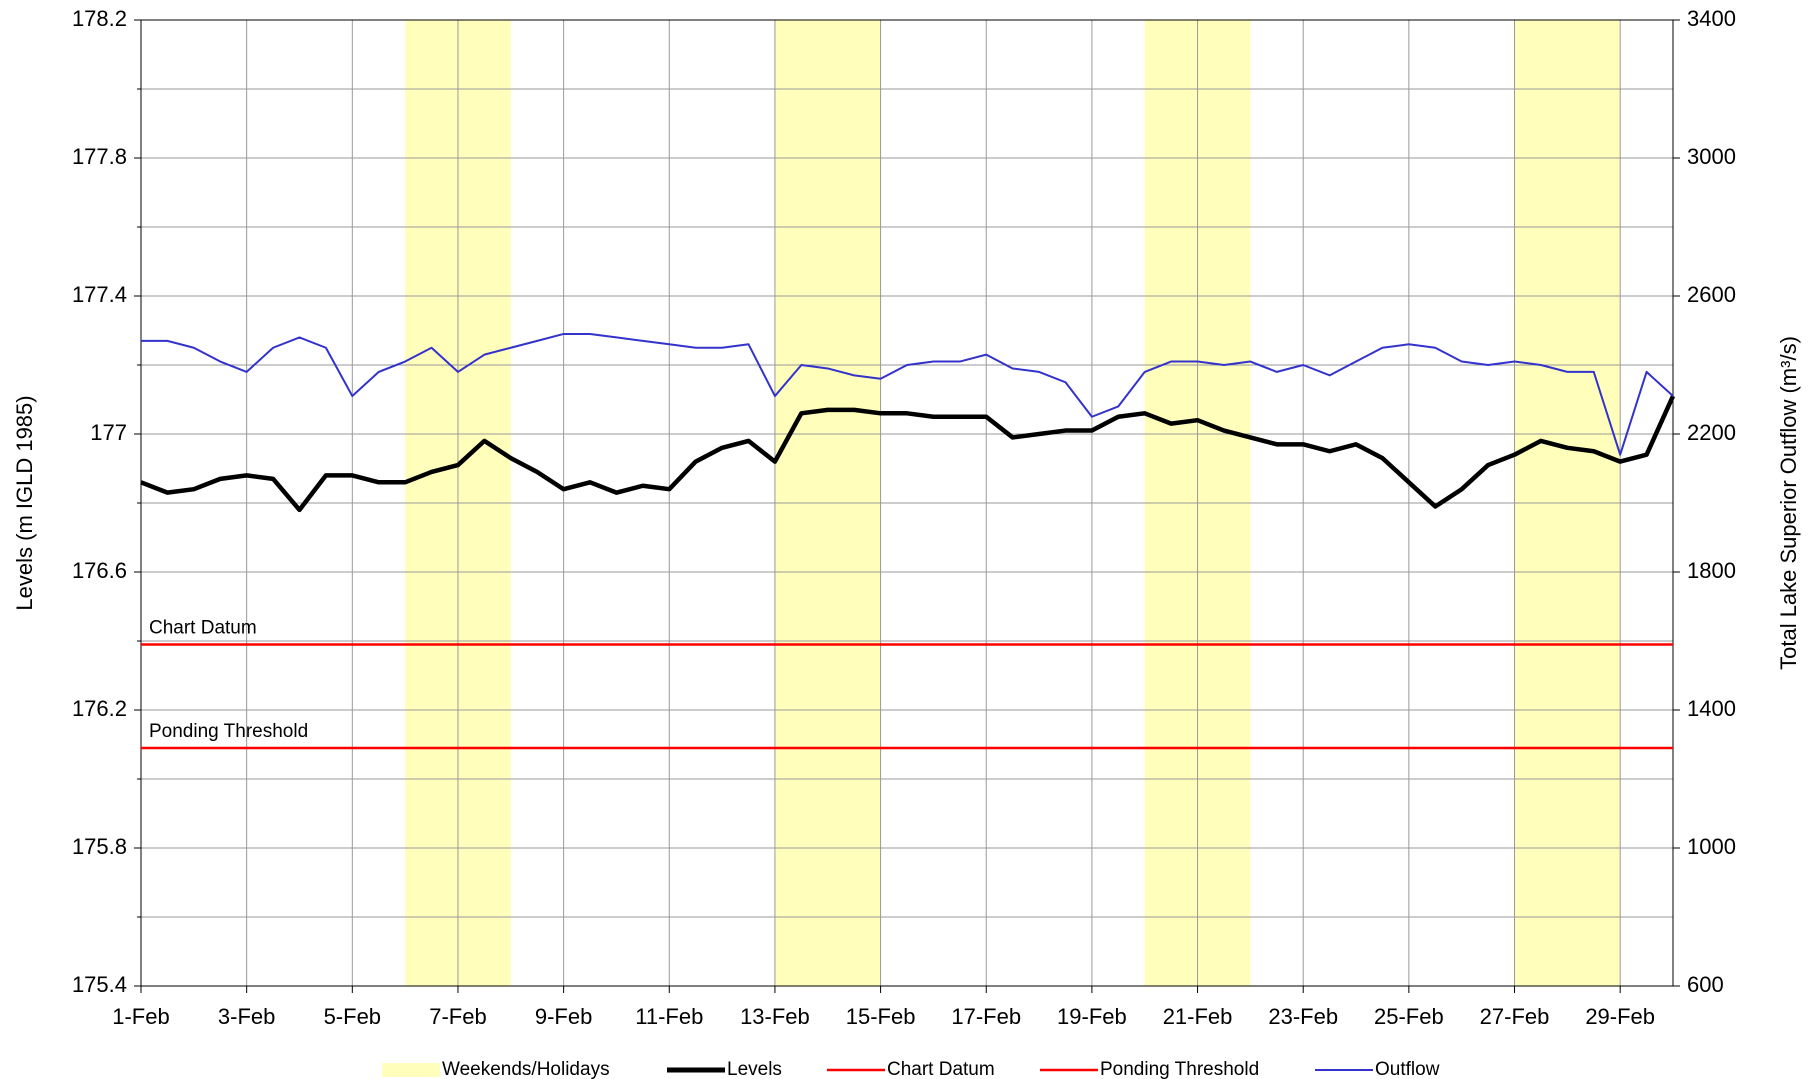  Describe the element at coordinates (1407, 1069) in the screenshot. I see `legend-label: Outflow` at that location.